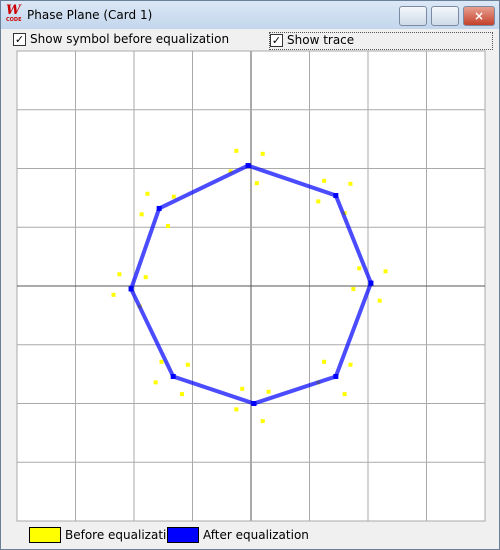 The image size is (500, 550). I want to click on legend-label: Before equalization, so click(123, 535).